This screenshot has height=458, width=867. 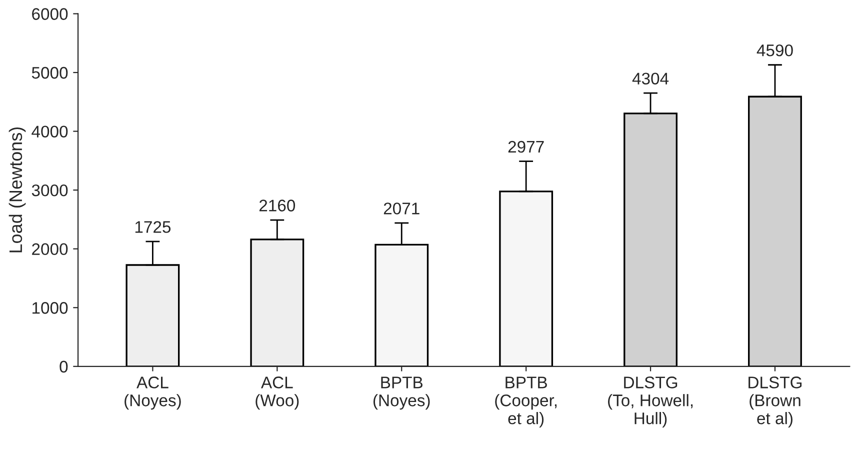 What do you see at coordinates (401, 393) in the screenshot?
I see `x-tick-label: BPTB (Noyes)` at bounding box center [401, 393].